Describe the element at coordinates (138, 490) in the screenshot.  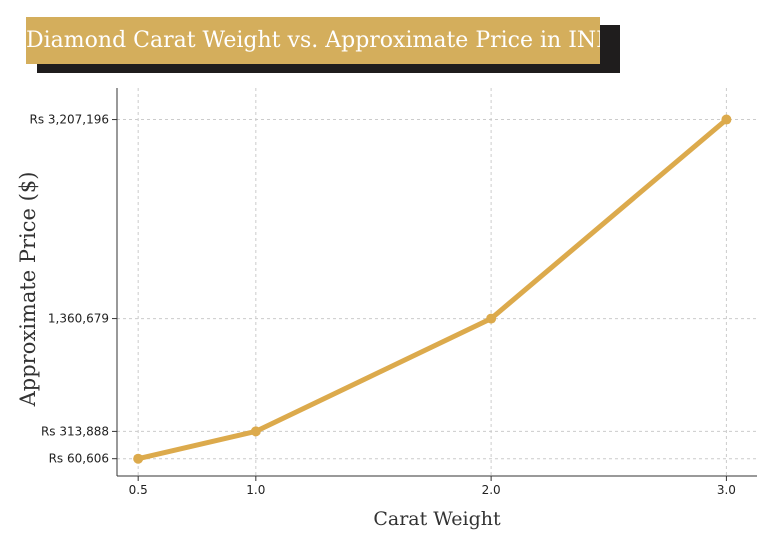
I see `x-tick-label: 0.5` at that location.